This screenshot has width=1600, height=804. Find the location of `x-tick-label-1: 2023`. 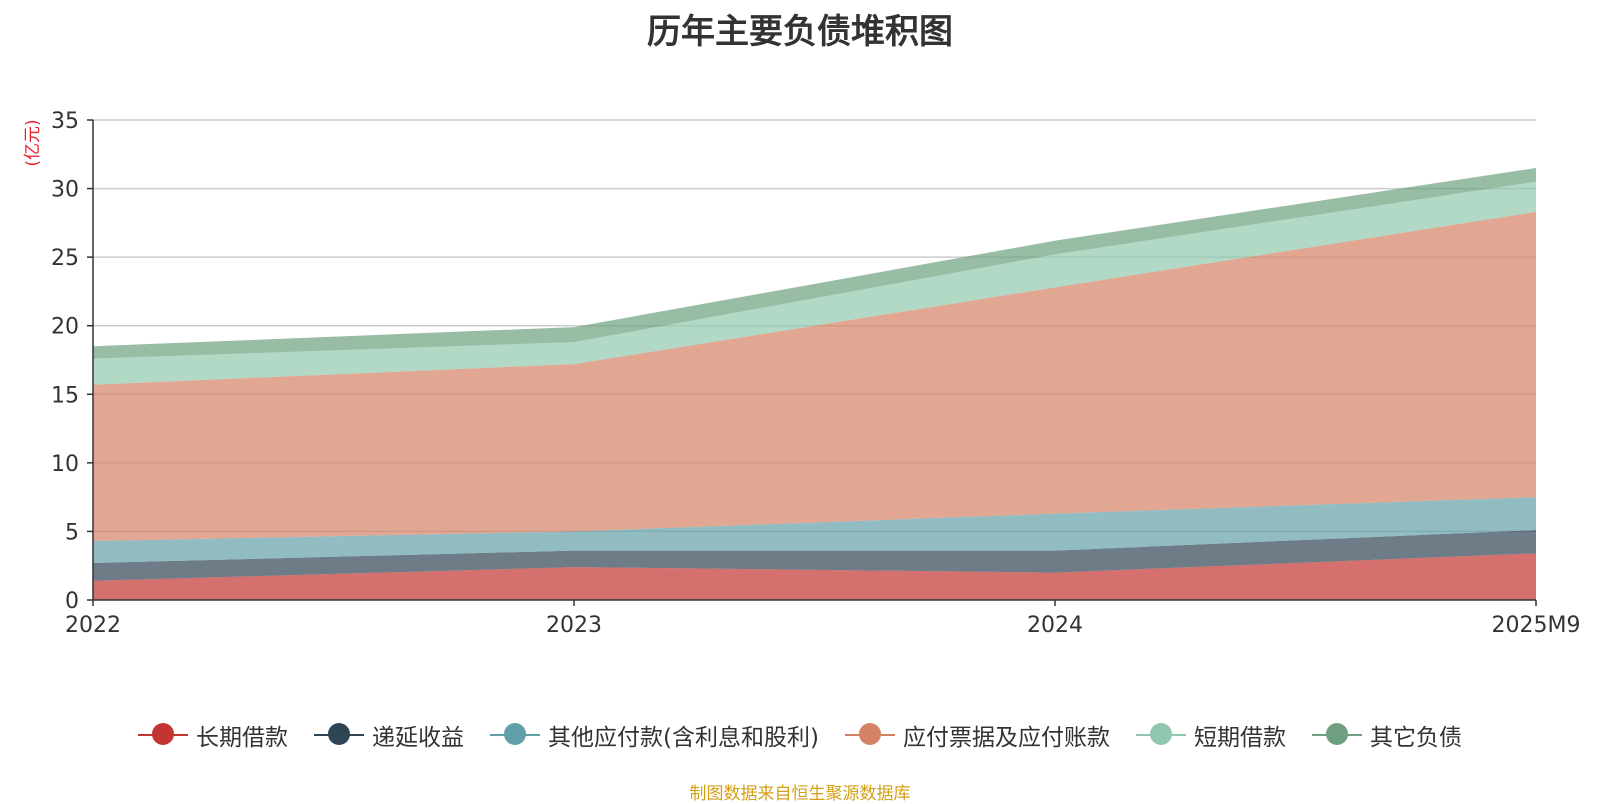

x-tick-label-1: 2023 is located at coordinates (574, 625).